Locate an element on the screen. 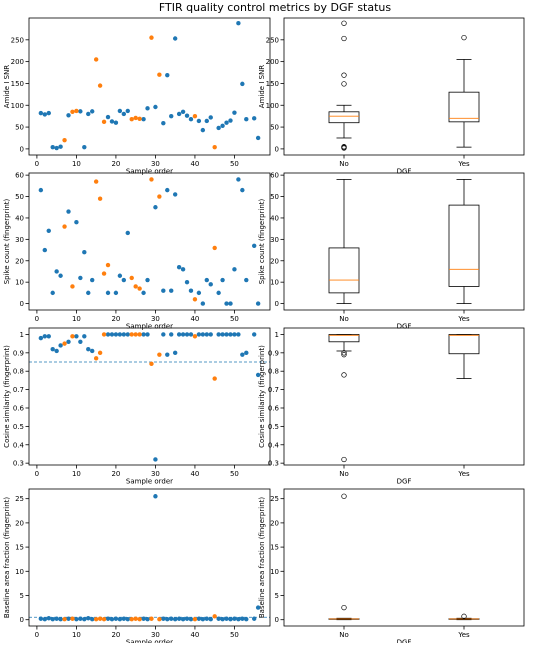  y-tick-label: 25 is located at coordinates (274, 499).